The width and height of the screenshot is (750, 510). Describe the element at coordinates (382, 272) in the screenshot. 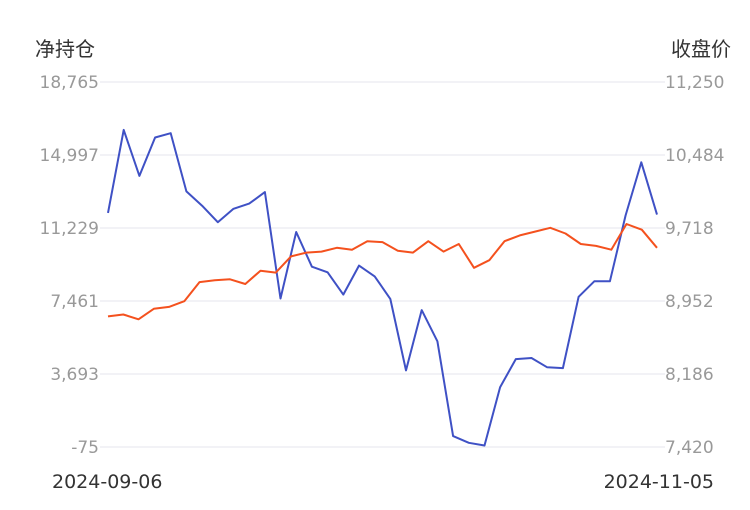

I see `close-price-line` at that location.